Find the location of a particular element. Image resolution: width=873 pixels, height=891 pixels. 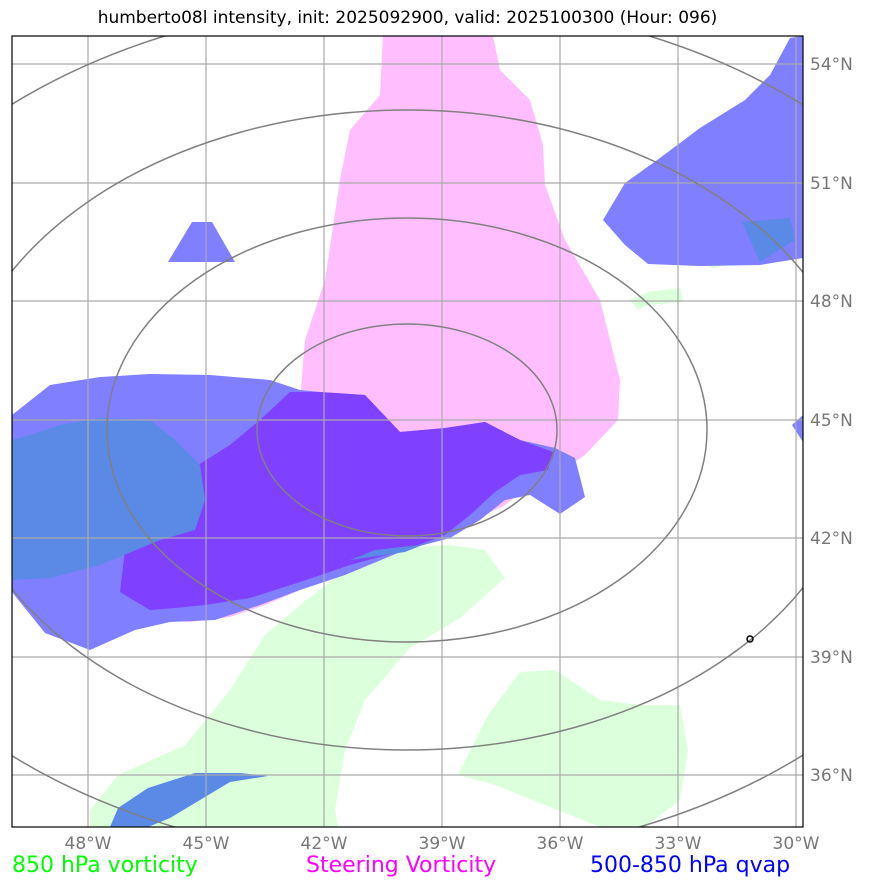

lon-tick-label: 42°W is located at coordinates (324, 844).